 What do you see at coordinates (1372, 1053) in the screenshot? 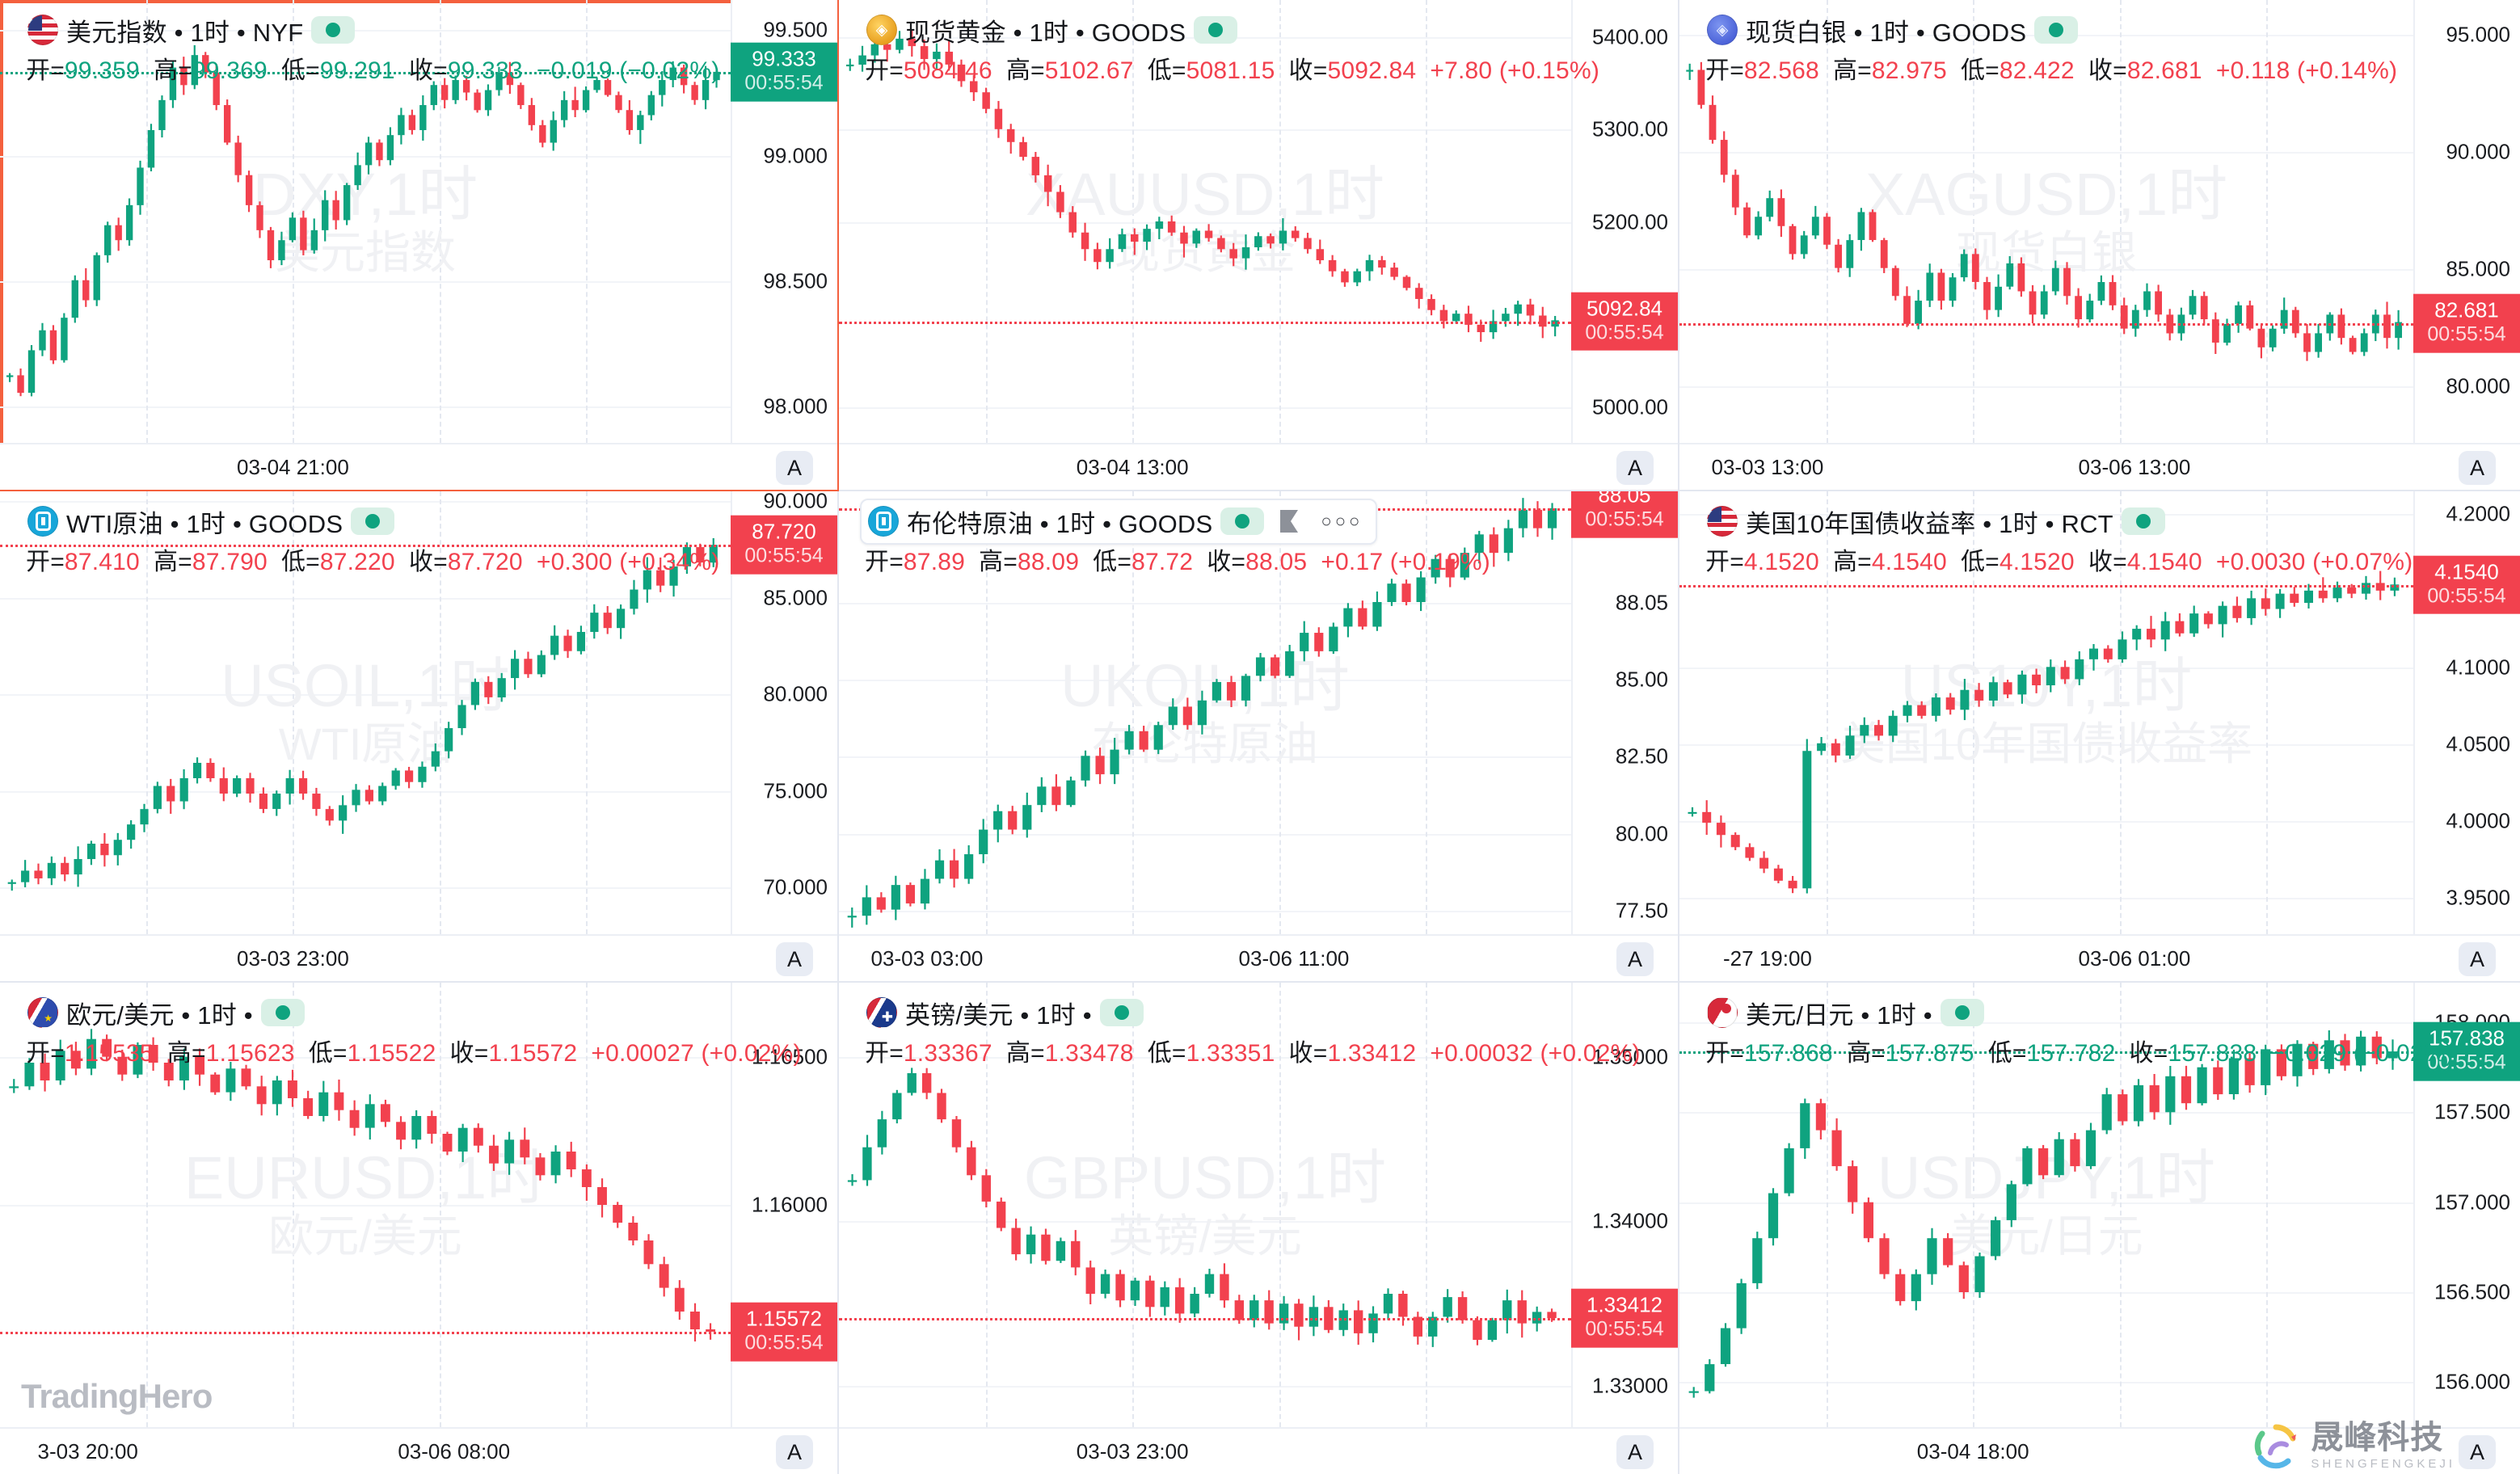
I see `close-value: 1.33412` at bounding box center [1372, 1053].